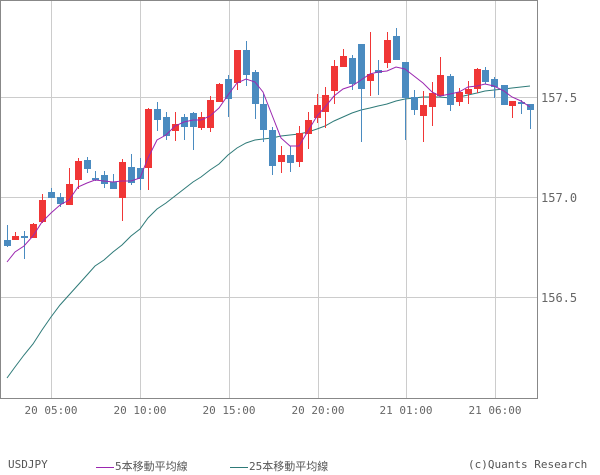 The width and height of the screenshot is (600, 475). I want to click on x-tick-label: 20 10:00, so click(140, 410).